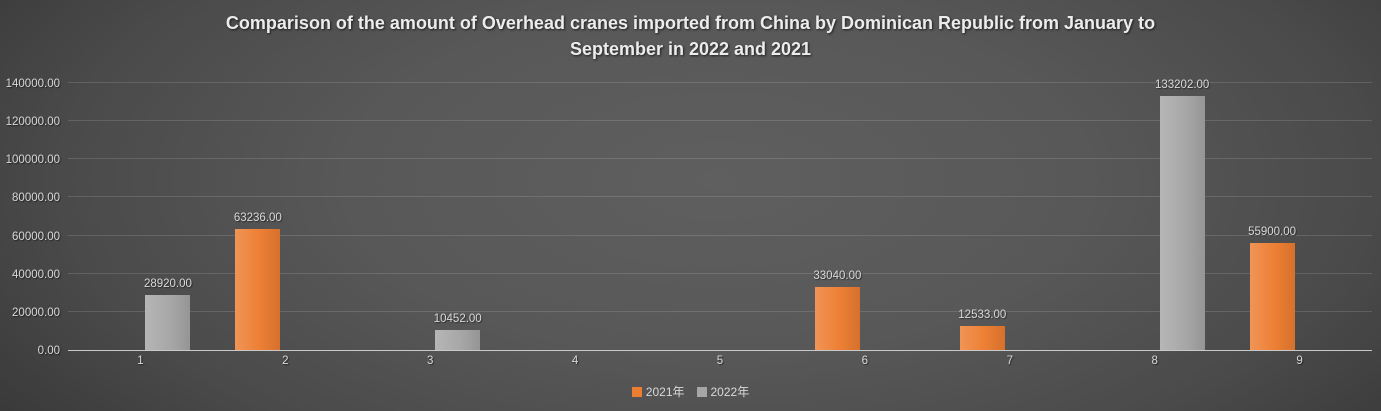 The image size is (1381, 411). What do you see at coordinates (258, 289) in the screenshot?
I see `bar-2021年-cat2` at bounding box center [258, 289].